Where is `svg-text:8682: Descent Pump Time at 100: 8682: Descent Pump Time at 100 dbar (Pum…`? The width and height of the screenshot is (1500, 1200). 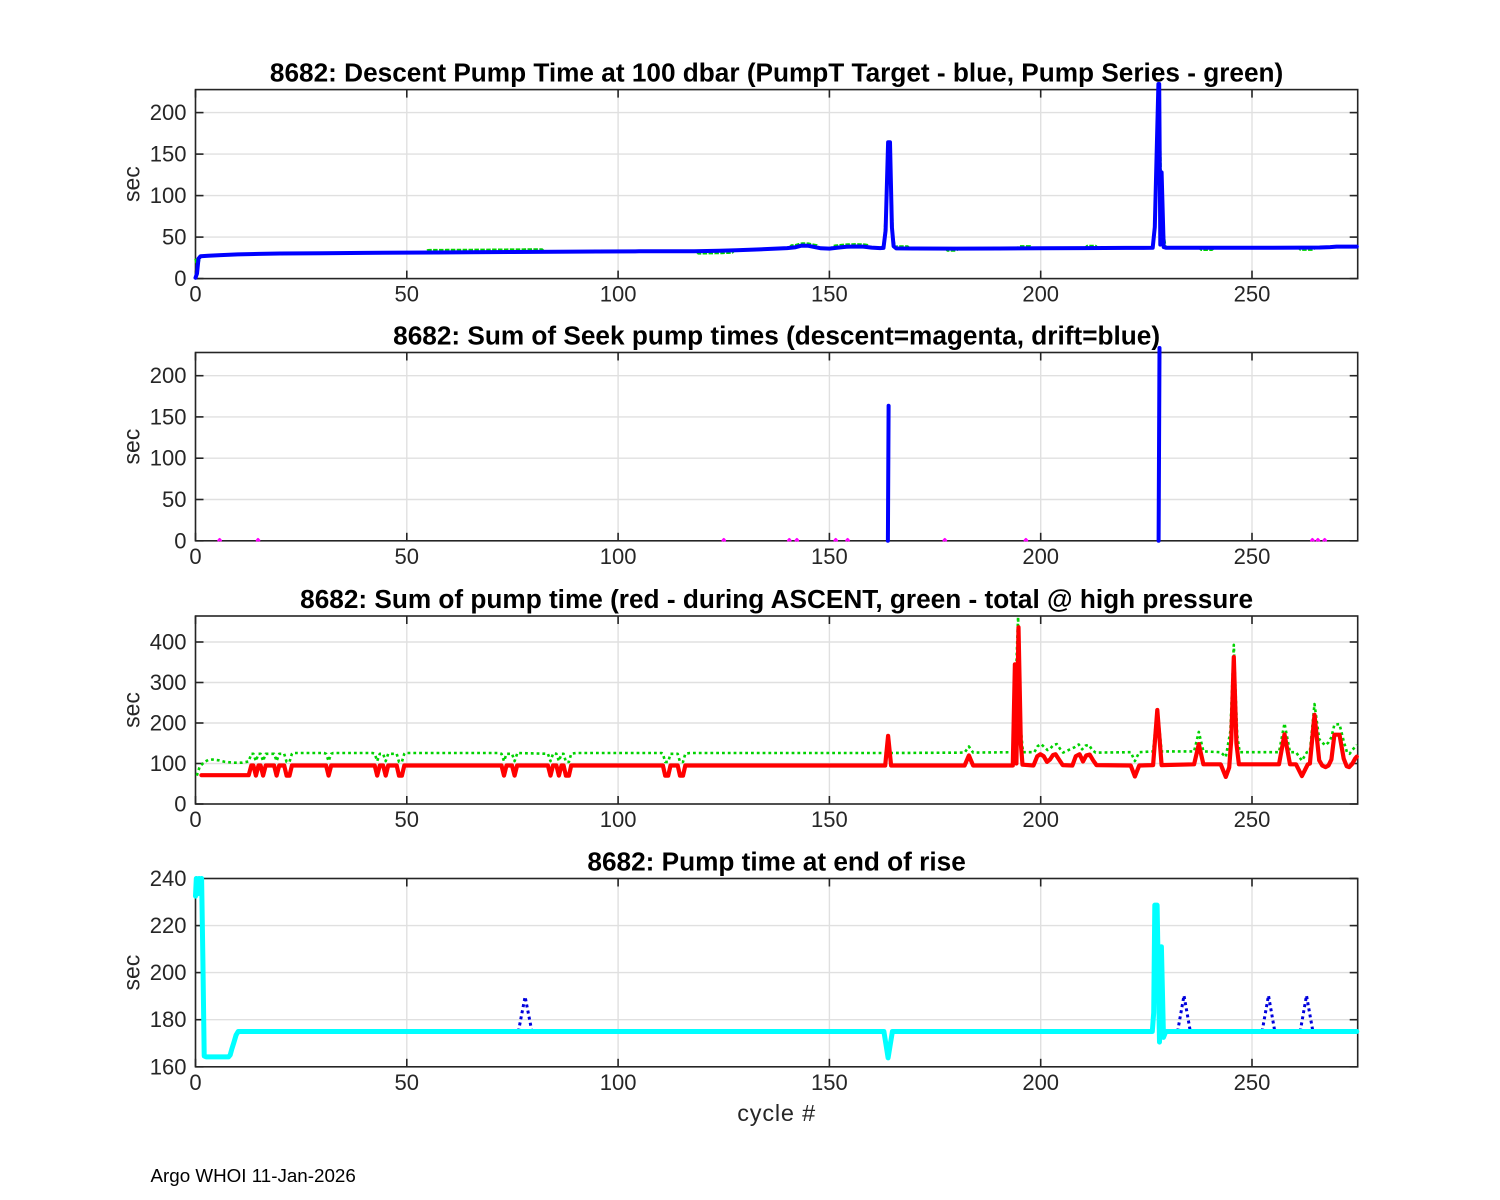 svg-text:8682: Descent Pump Time at 100: 8682: Descent Pump Time at 100 dbar (Pum… is located at coordinates (776, 73).